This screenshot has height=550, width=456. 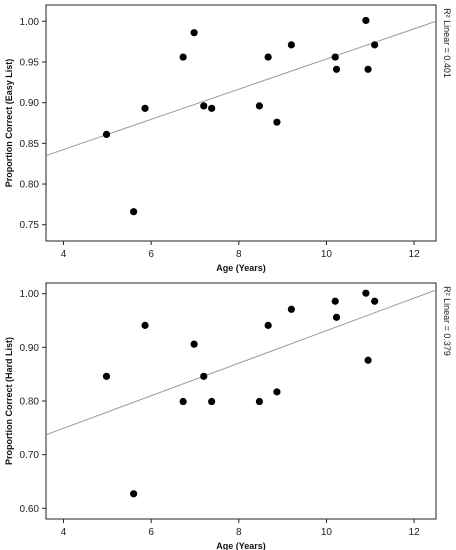 I want to click on y-tick-label: 0.95, so click(x=30, y=62).